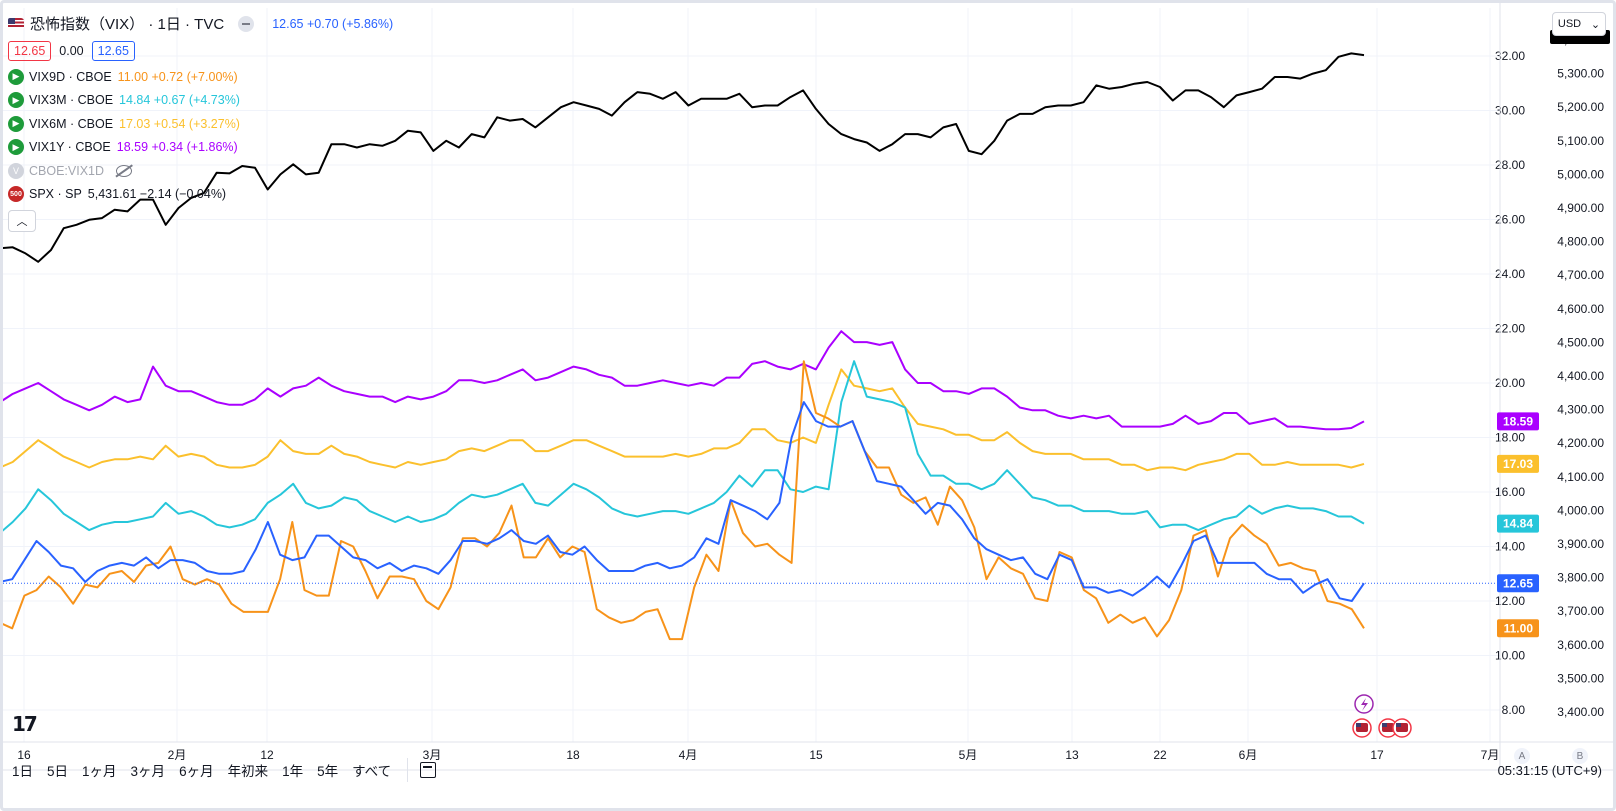 This screenshot has height=811, width=1616. What do you see at coordinates (1580, 645) in the screenshot?
I see `right-axis-tick: 3,600.00` at bounding box center [1580, 645].